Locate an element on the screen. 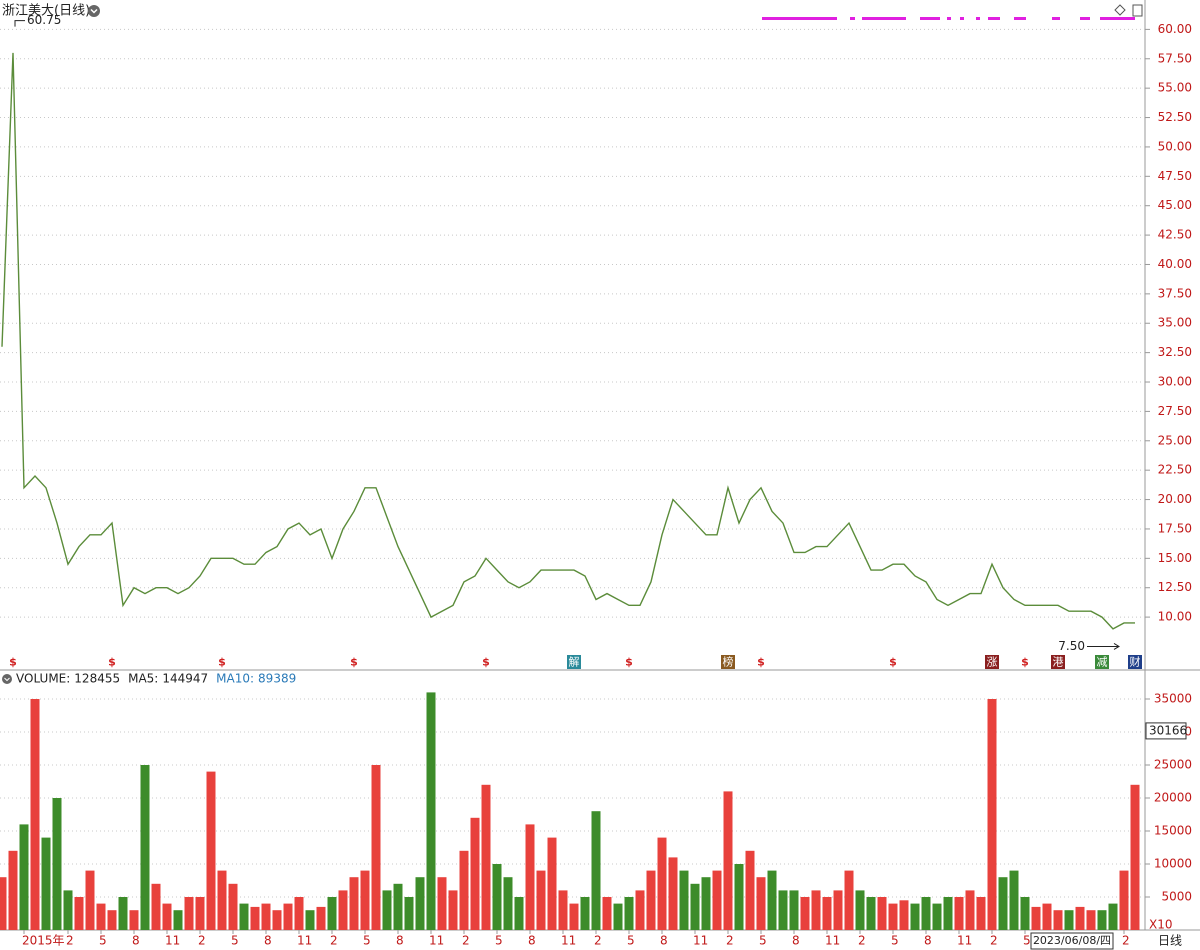 This screenshot has height=950, width=1200. panel-icon is located at coordinates (7, 679).